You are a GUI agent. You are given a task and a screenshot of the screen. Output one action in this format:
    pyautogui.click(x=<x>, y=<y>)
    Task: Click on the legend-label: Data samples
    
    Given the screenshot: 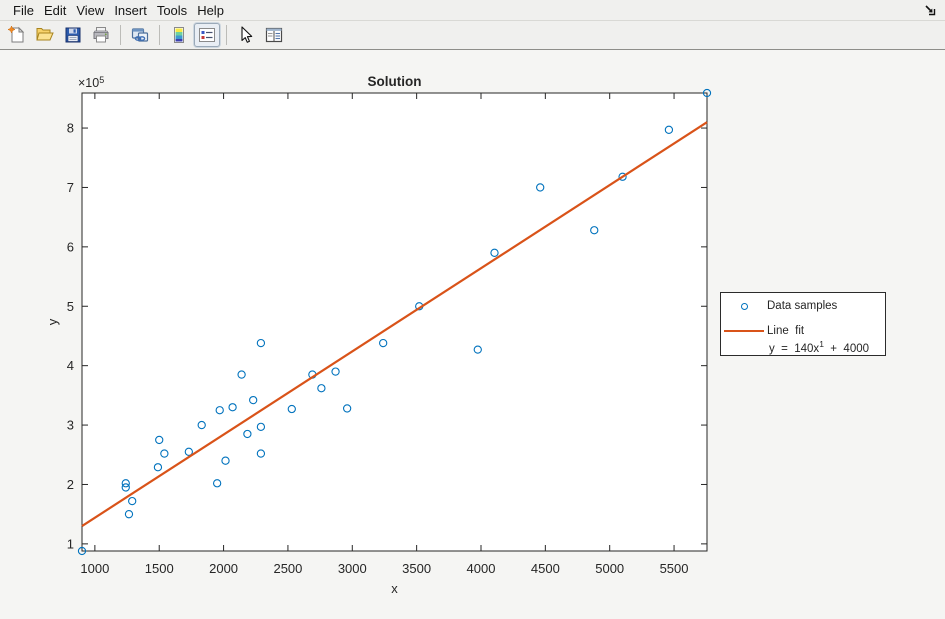 What is the action you would take?
    pyautogui.click(x=802, y=306)
    